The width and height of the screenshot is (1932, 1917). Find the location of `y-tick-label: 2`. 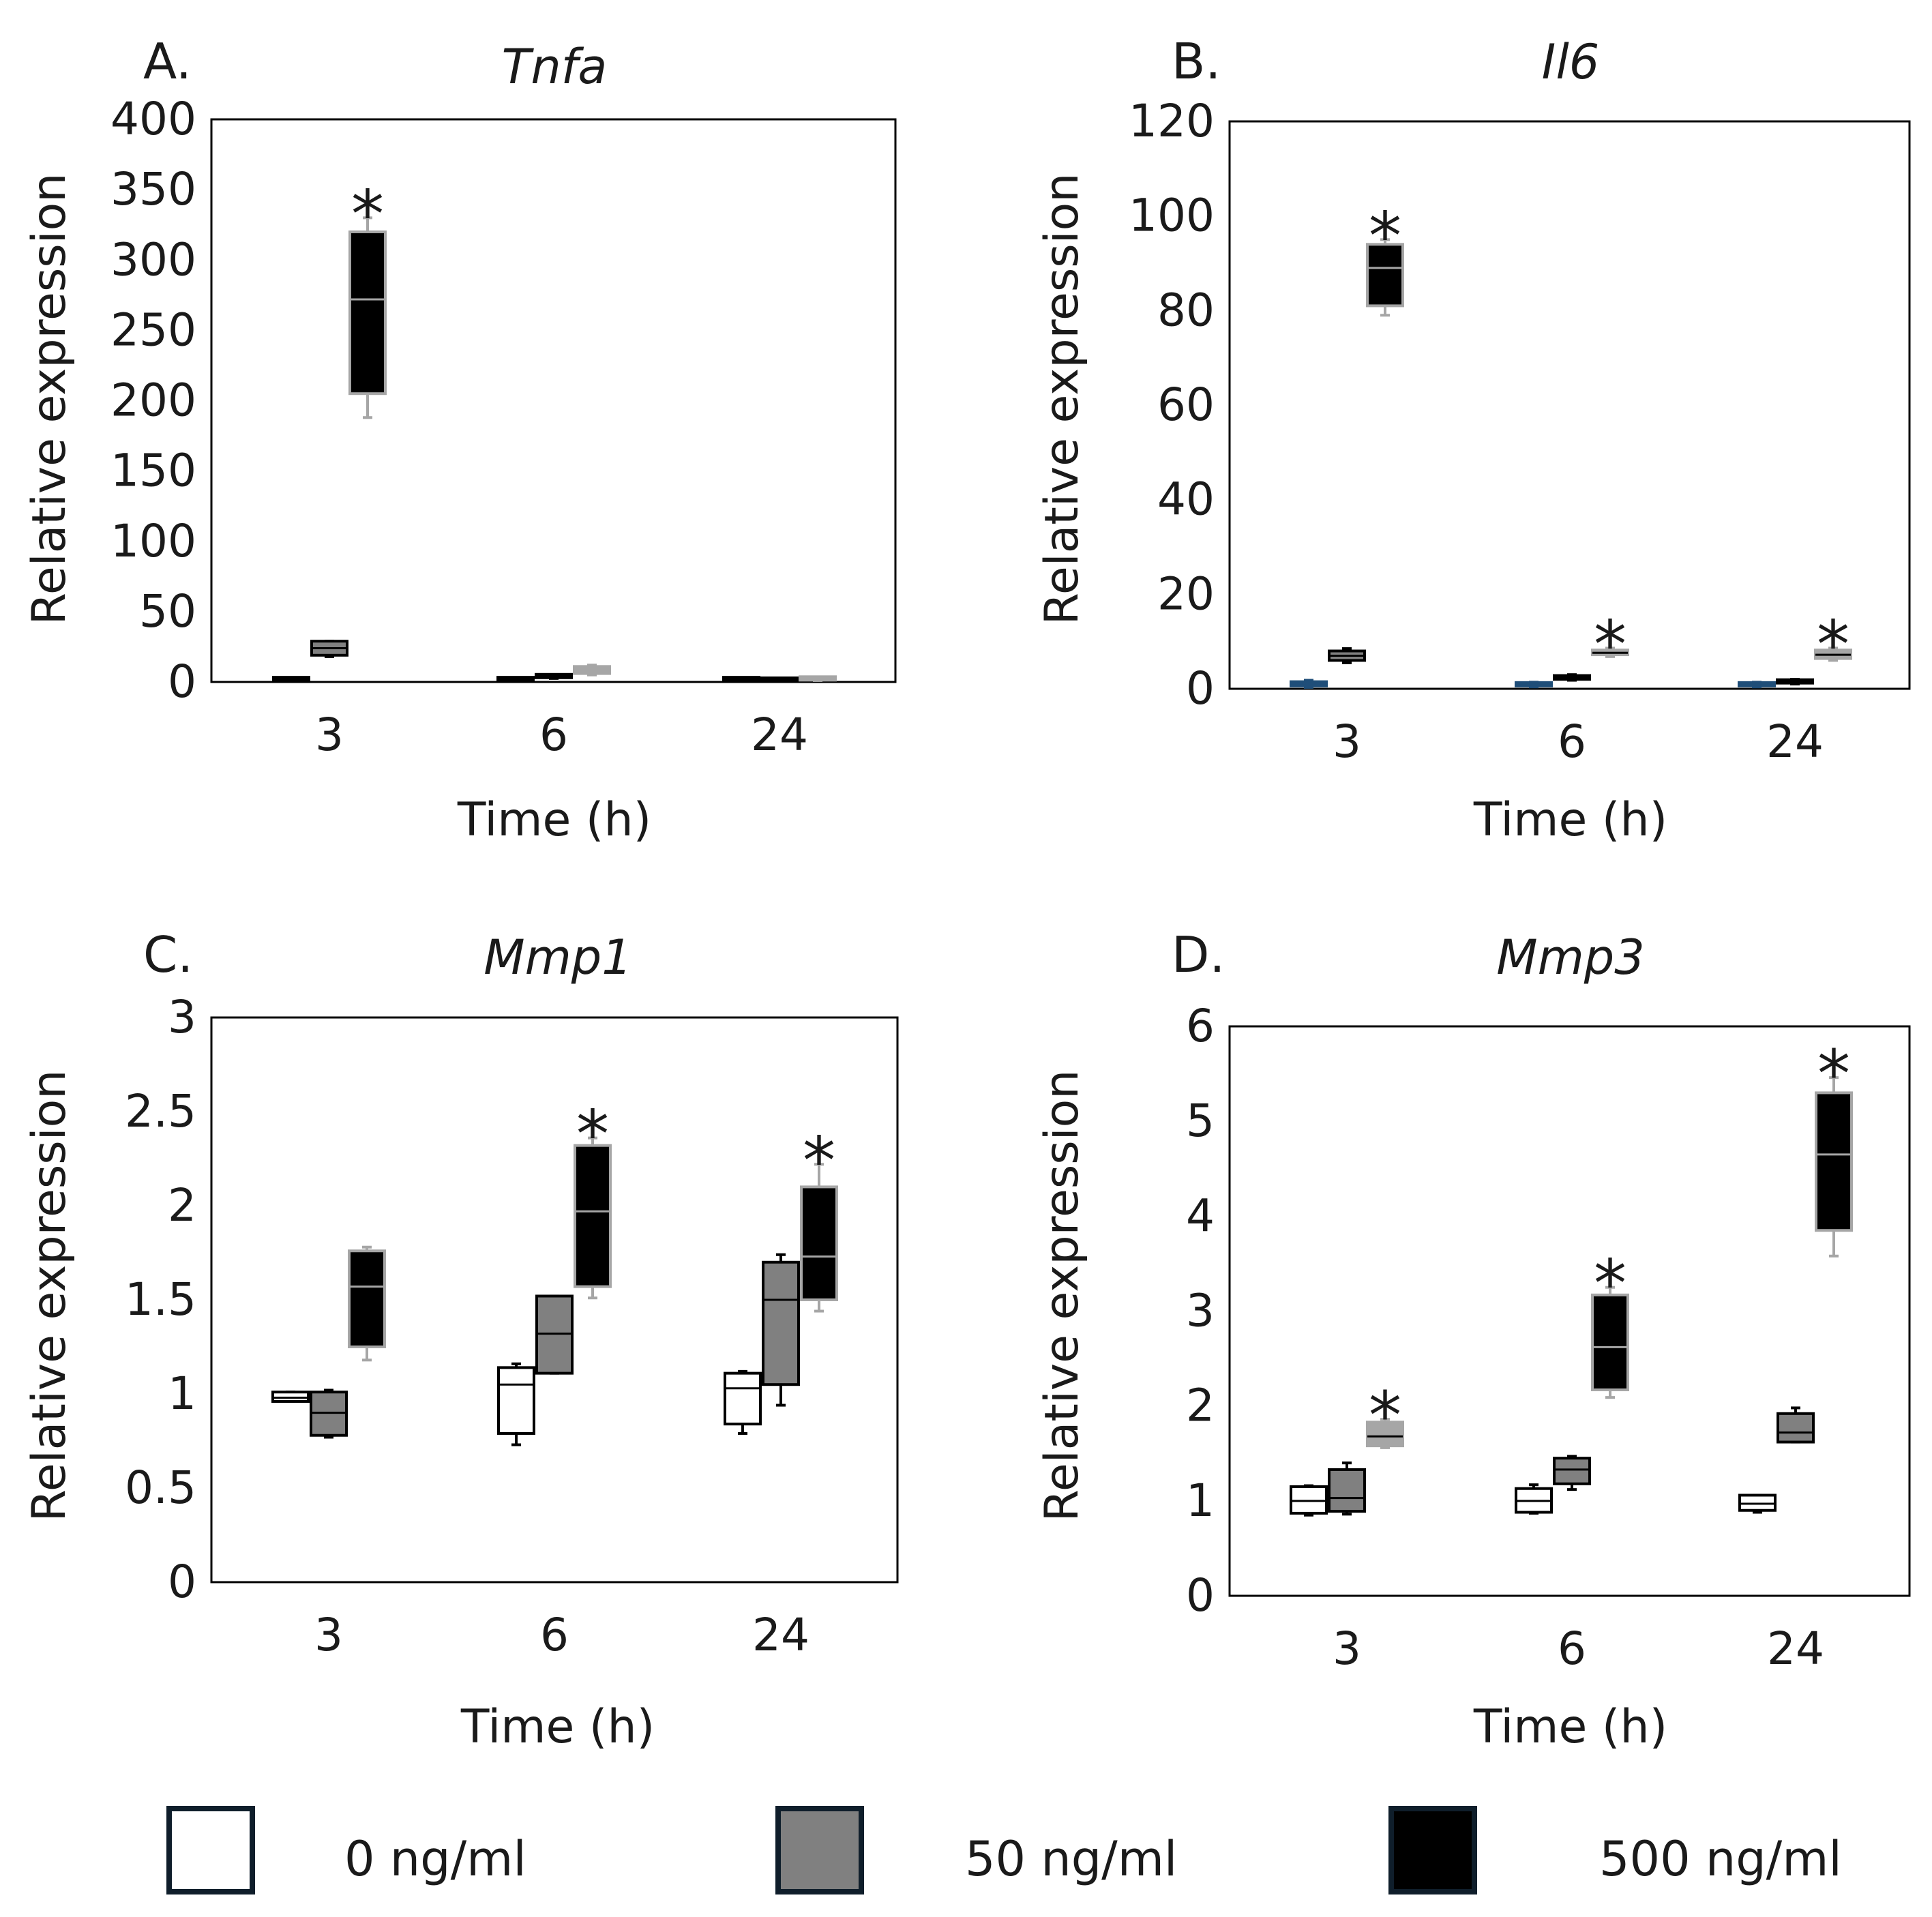

y-tick-label: 2 is located at coordinates (182, 1206).